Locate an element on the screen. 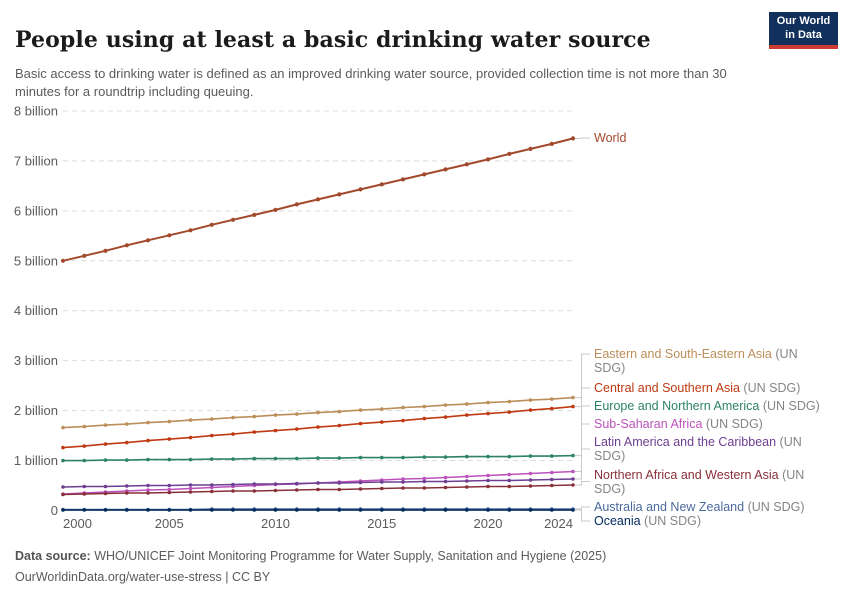 The width and height of the screenshot is (850, 600). legend-item-sub-saharan-africa: Sub-Saharan Africa (UN SDG) is located at coordinates (678, 424).